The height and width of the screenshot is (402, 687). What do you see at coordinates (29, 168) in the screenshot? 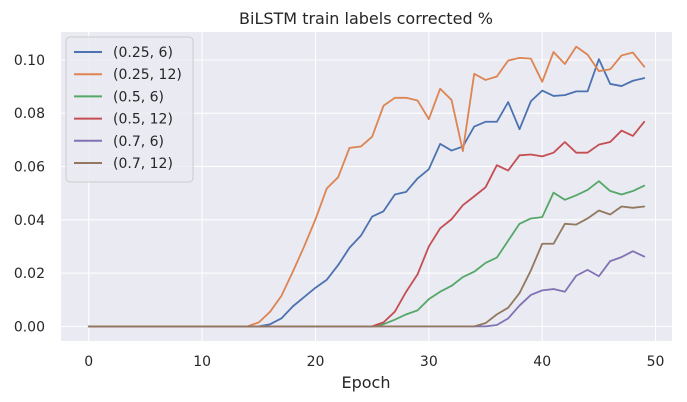
I see `y-tick-label: 0.06` at bounding box center [29, 168].